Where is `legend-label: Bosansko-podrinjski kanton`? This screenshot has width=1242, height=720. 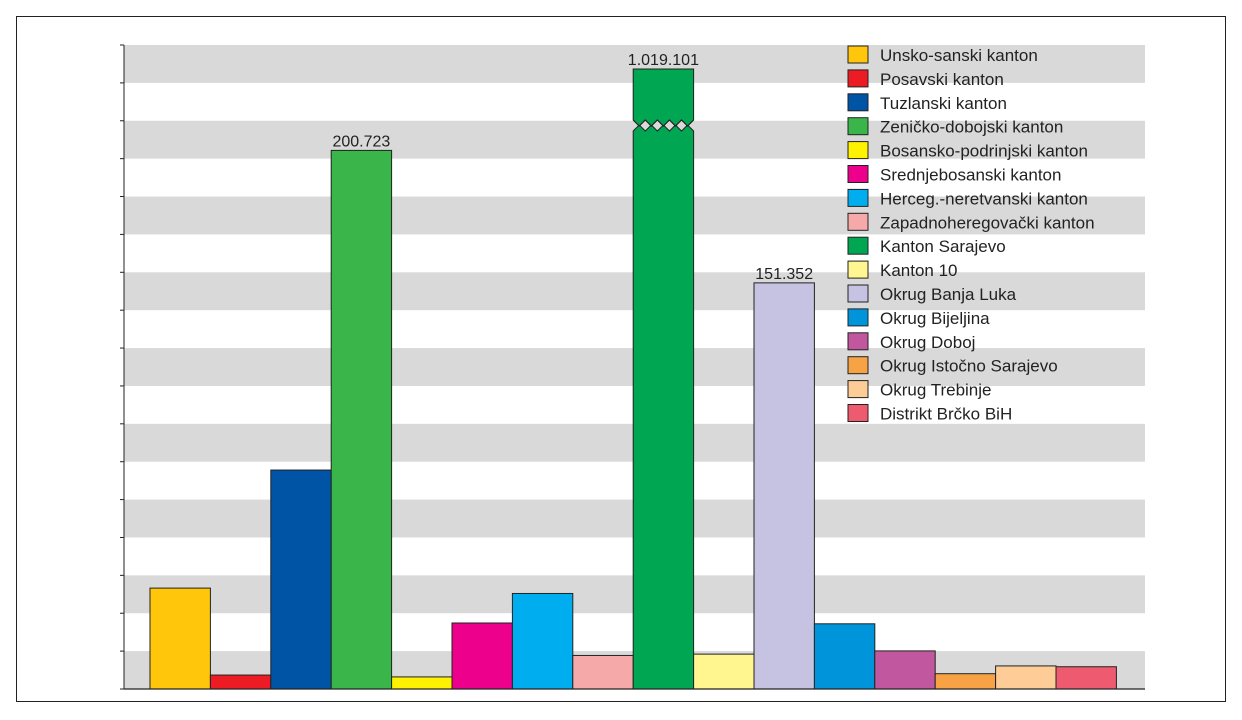
legend-label: Bosansko-podrinjski kanton is located at coordinates (984, 151).